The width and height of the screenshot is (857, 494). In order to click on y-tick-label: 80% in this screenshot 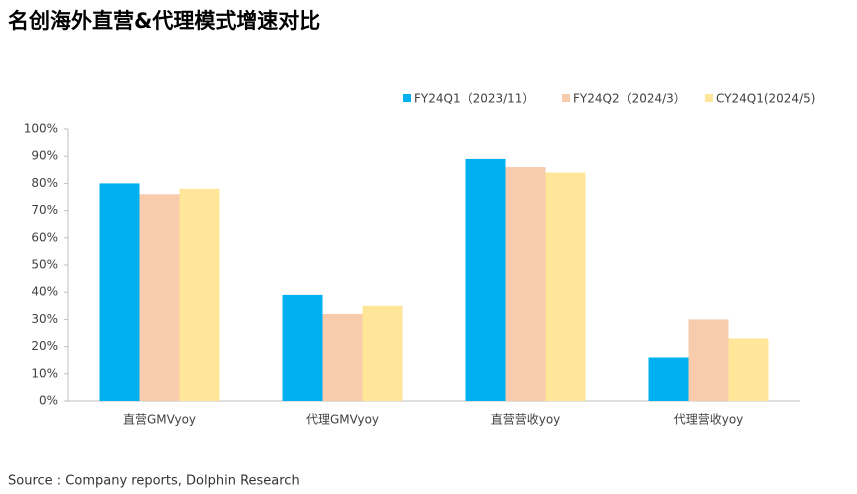, I will do `click(44, 183)`.